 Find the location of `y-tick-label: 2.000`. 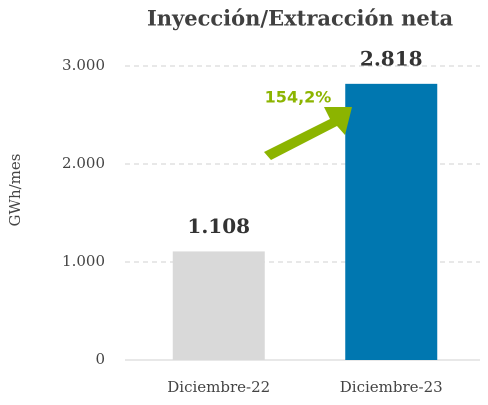

y-tick-label: 2.000 is located at coordinates (83, 163).